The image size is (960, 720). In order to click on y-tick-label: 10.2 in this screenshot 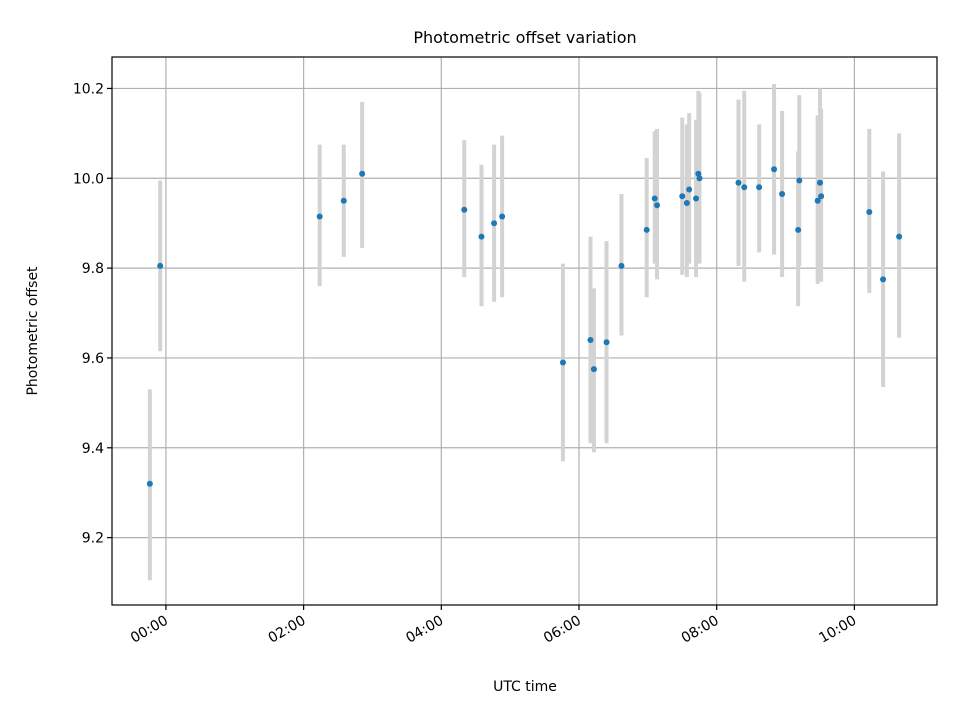, I will do `click(88, 89)`.